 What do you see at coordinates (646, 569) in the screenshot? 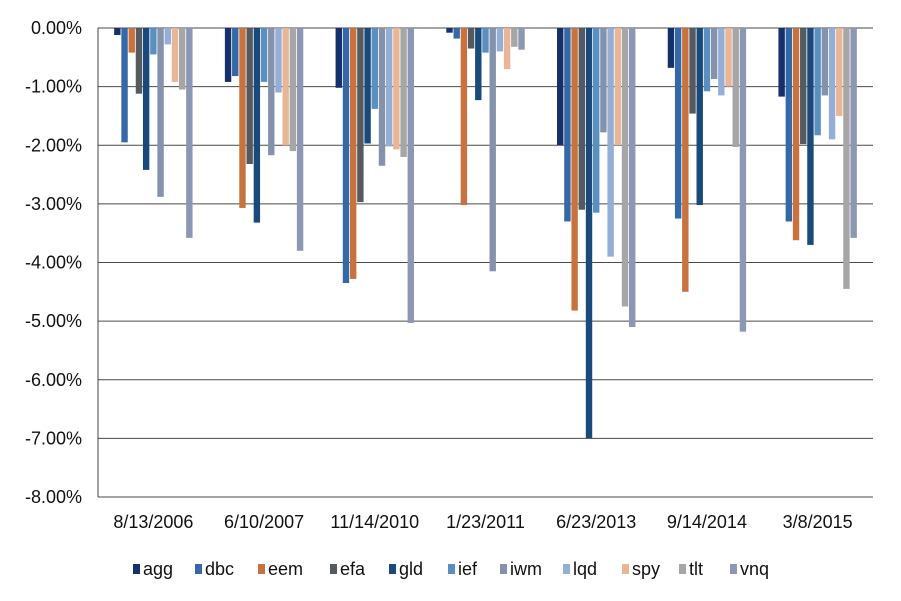
I see `legend-label-spy: spy` at bounding box center [646, 569].